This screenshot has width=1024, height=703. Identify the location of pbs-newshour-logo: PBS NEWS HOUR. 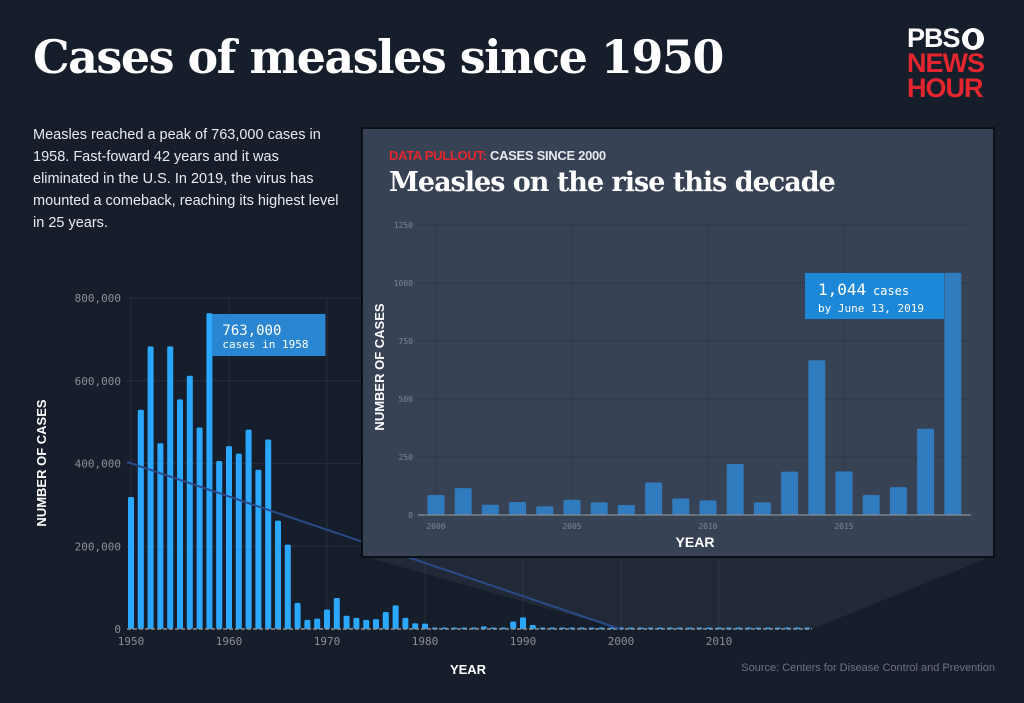
(946, 63).